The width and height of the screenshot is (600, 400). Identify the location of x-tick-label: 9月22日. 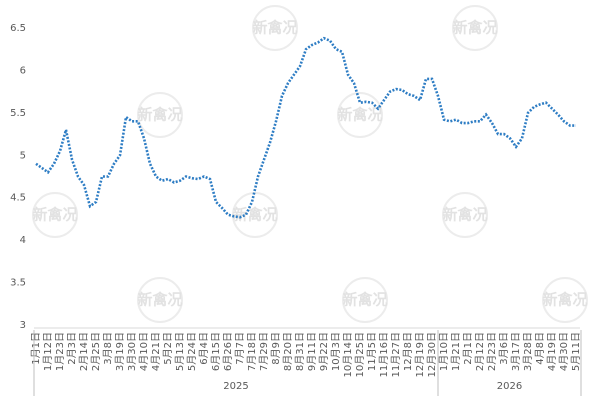
(324, 351).